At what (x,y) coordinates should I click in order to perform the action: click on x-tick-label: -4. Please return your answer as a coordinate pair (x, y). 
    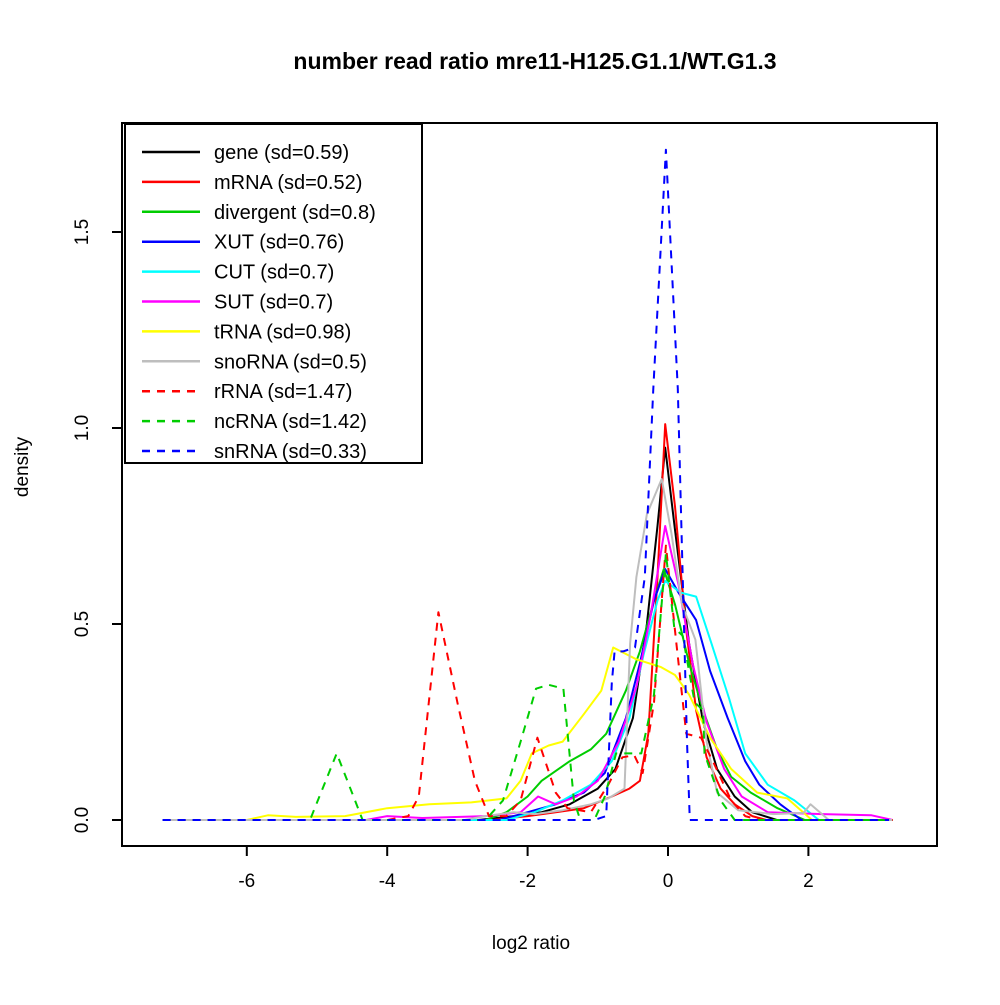
    Looking at the image, I should click on (387, 881).